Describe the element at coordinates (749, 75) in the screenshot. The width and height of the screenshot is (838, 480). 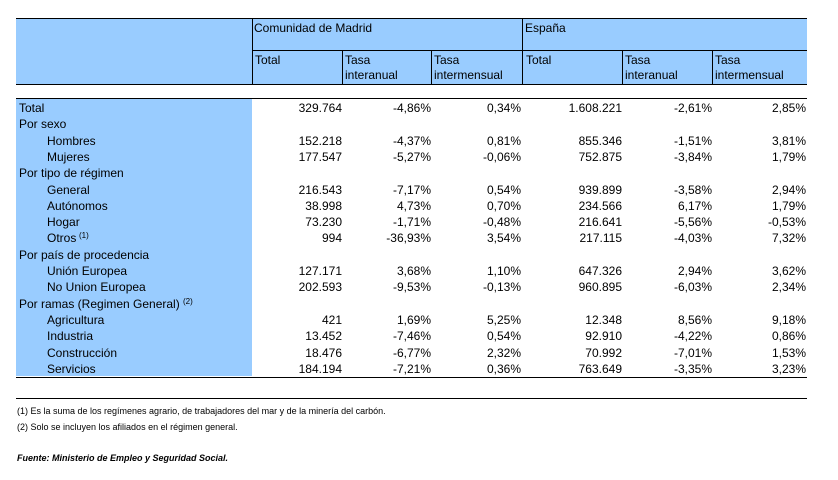
I see `header-col-l2: intermensual` at that location.